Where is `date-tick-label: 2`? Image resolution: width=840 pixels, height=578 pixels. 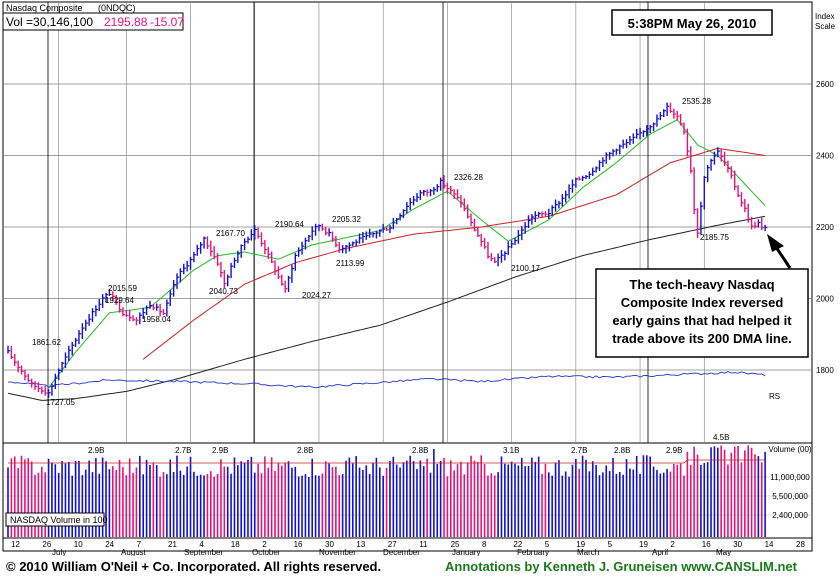
date-tick-label: 2 is located at coordinates (264, 544).